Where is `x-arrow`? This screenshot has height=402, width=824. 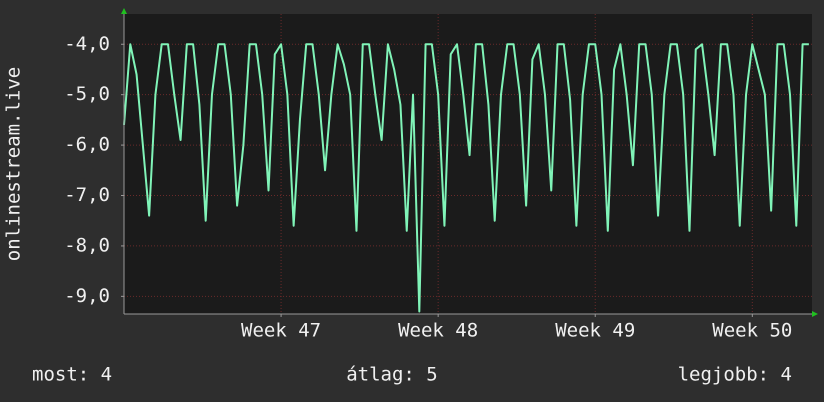
x-arrow is located at coordinates (815, 314).